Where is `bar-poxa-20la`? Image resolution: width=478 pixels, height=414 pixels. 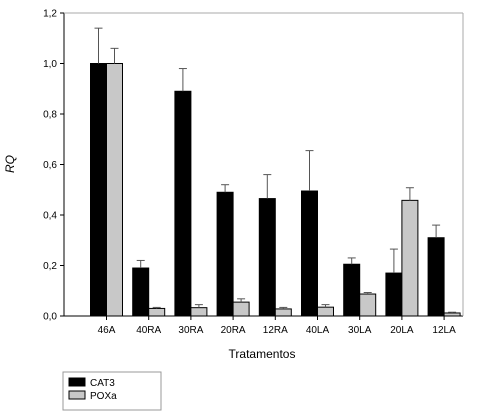 bar-poxa-20la is located at coordinates (410, 258).